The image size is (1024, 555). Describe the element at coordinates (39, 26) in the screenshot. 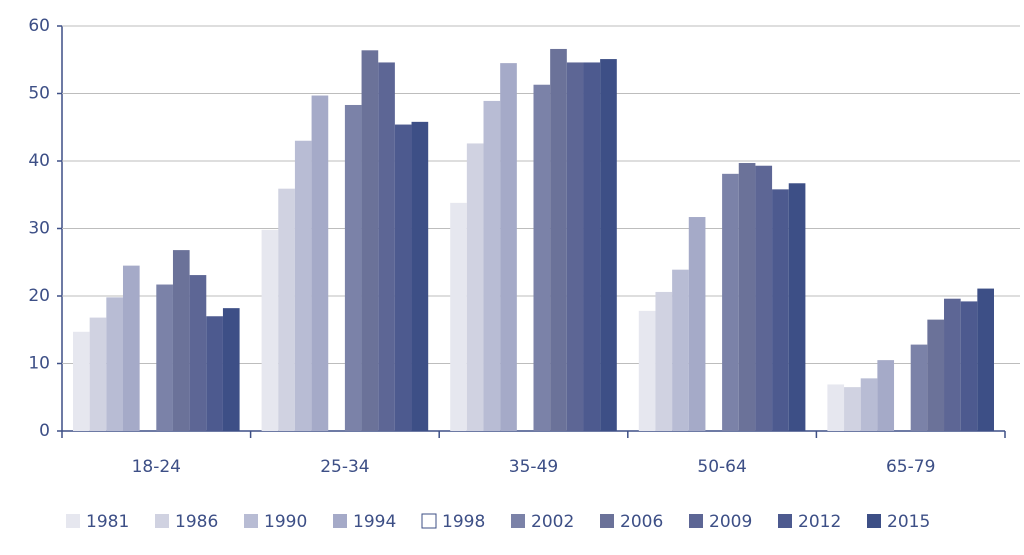

I see `y-tick-label: 60` at that location.